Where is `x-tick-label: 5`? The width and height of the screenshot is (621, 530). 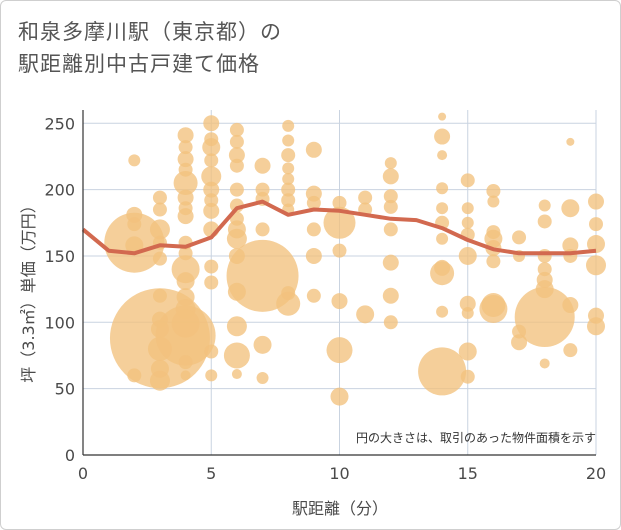
x-tick-label: 5 is located at coordinates (211, 473).